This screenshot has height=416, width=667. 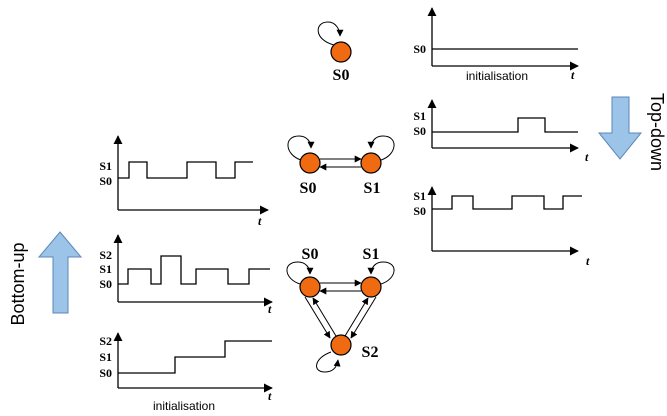 What do you see at coordinates (341, 166) in the screenshot?
I see `state-diagram-two: S0 S1` at bounding box center [341, 166].